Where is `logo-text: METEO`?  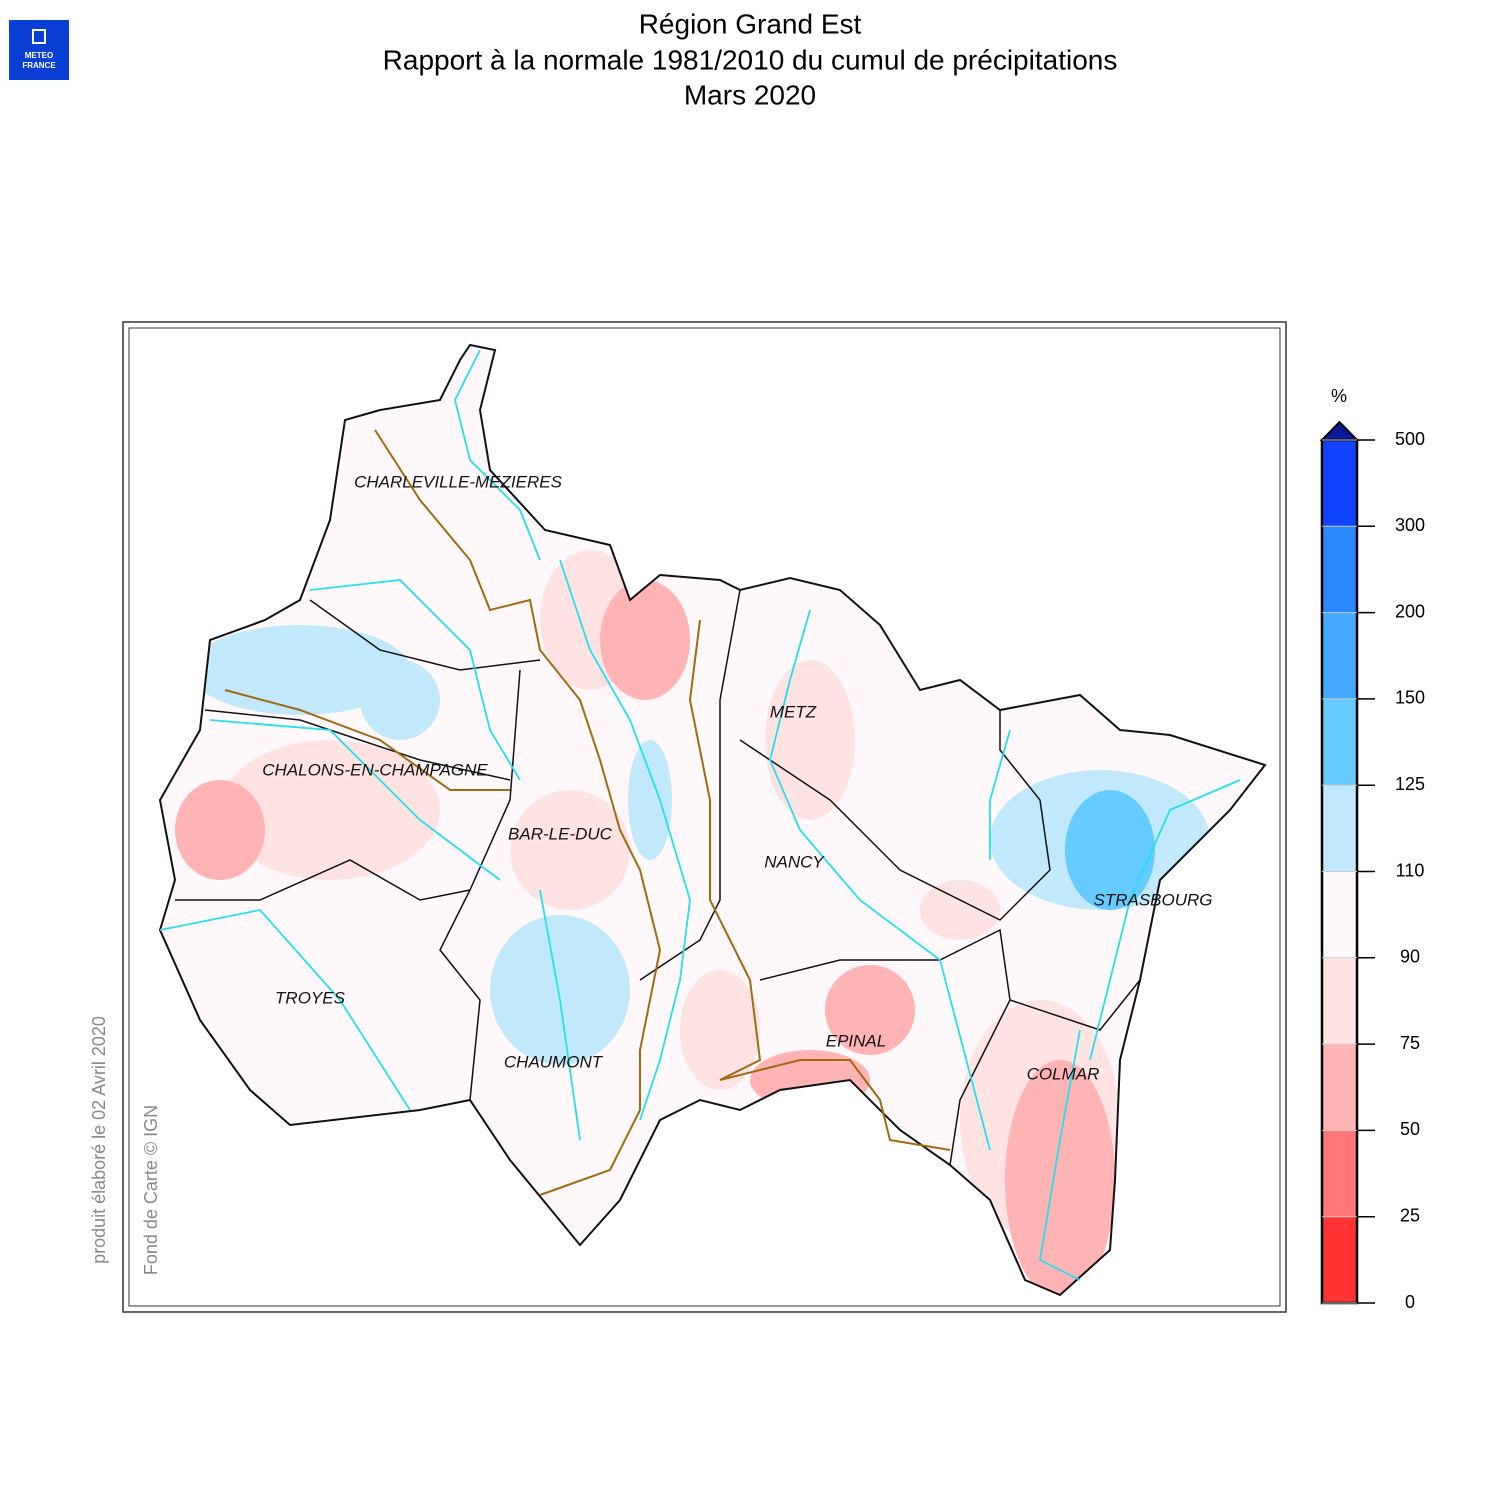 logo-text: METEO is located at coordinates (39, 55).